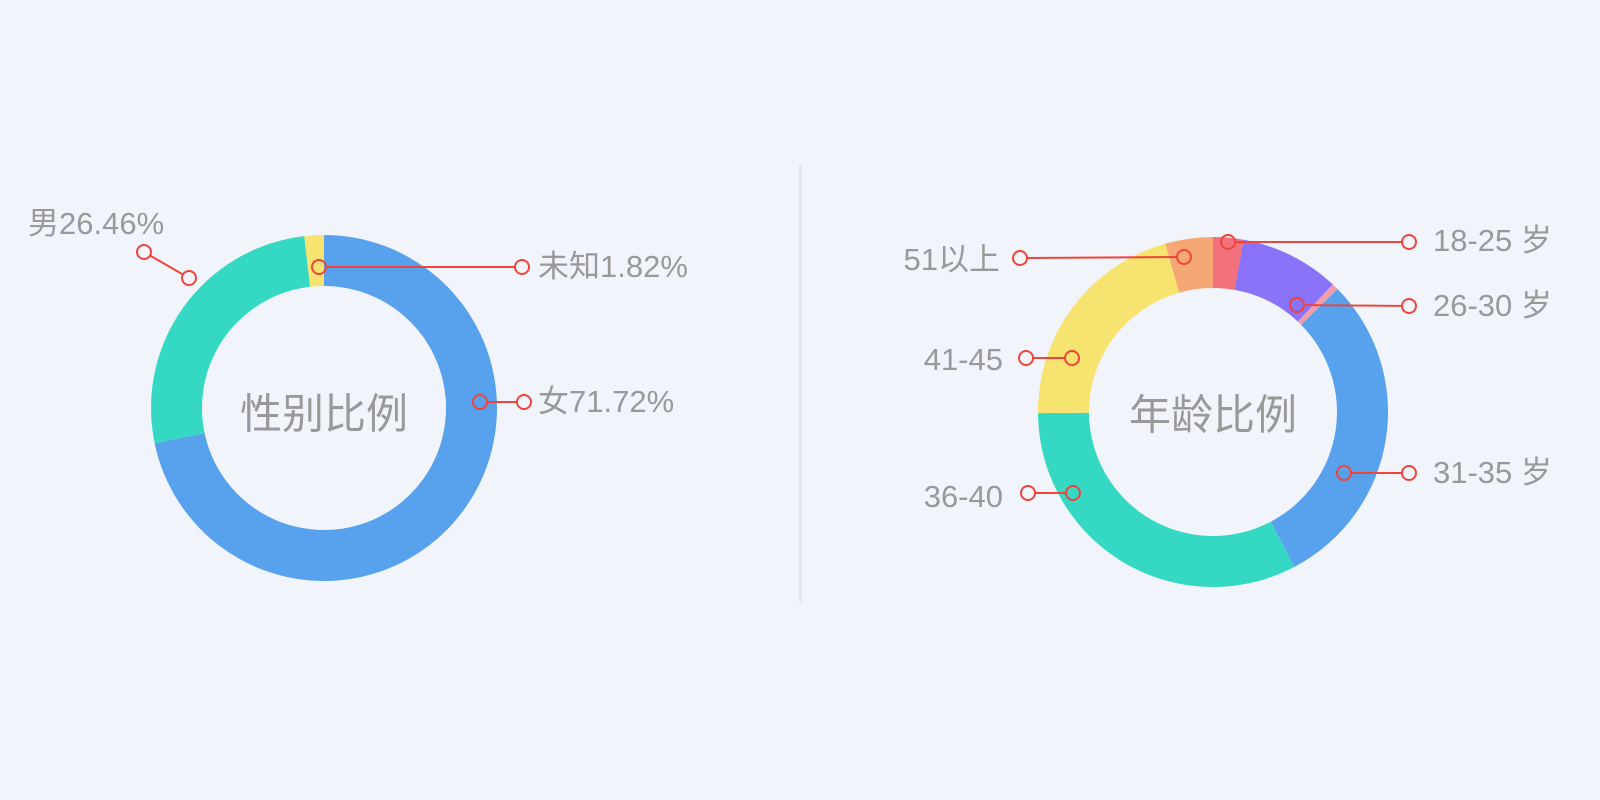  I want to click on donut-segment-18-25 岁, so click(1228, 263).